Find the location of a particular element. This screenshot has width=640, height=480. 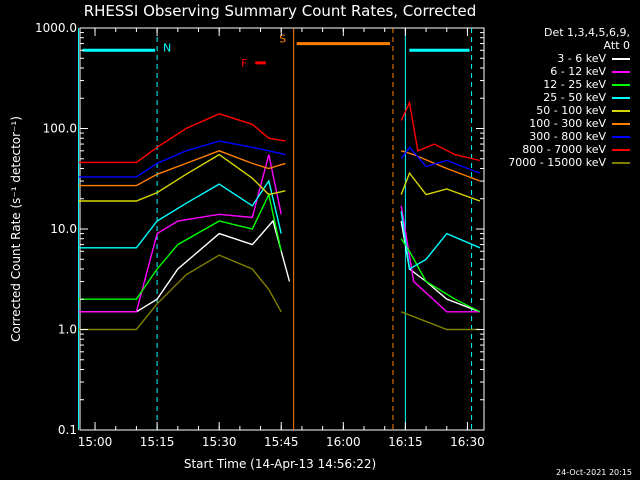

legend-title-line-2: Att 0 is located at coordinates (616, 45).